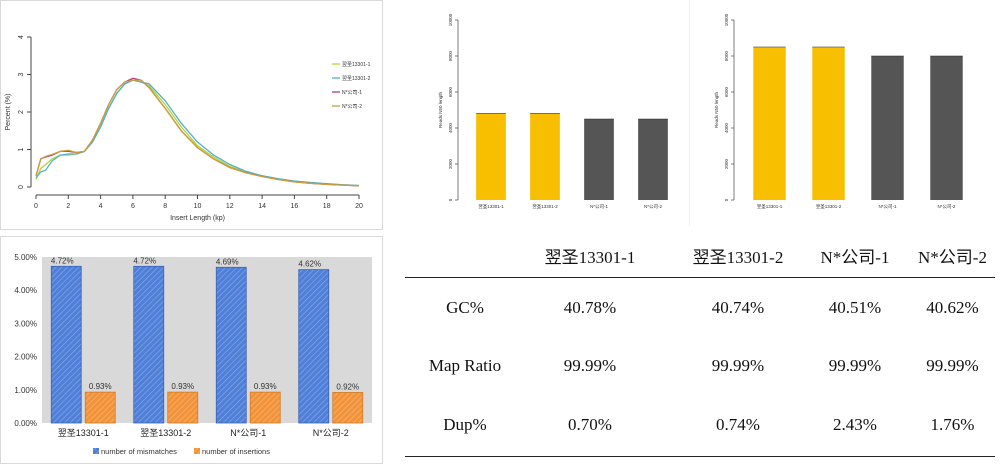 The height and width of the screenshot is (468, 1000). What do you see at coordinates (62, 260) in the screenshot?
I see `data-label: 4.72%` at bounding box center [62, 260].